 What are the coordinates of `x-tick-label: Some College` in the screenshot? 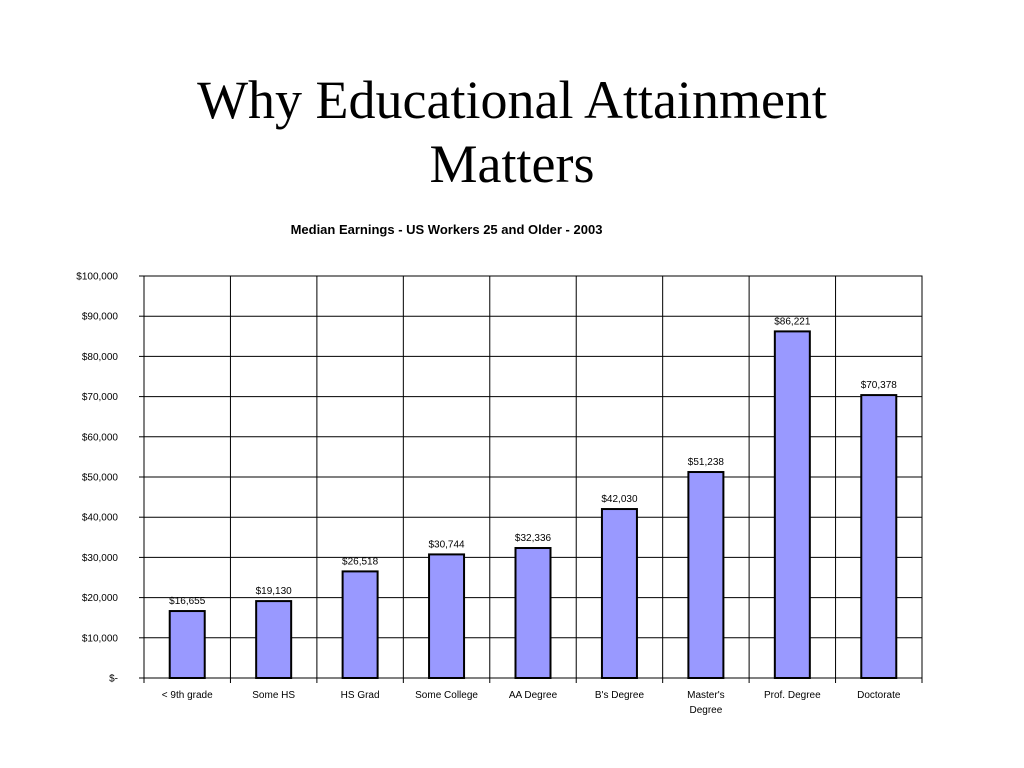 It's located at (446, 695).